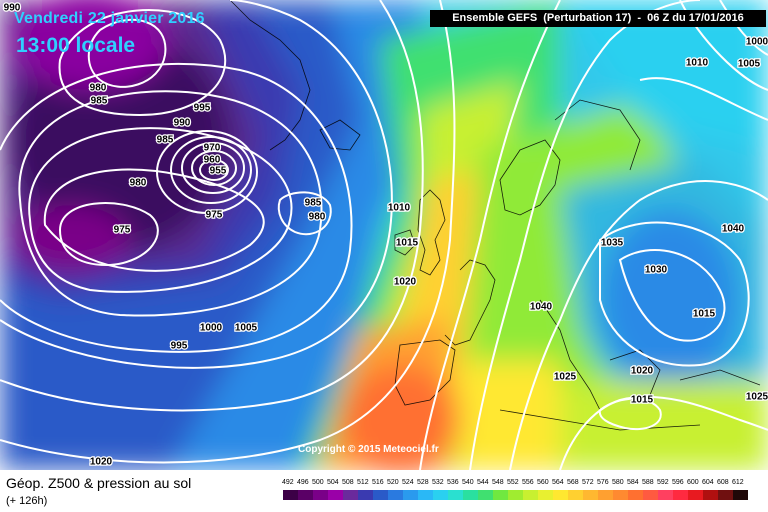  I want to click on scale-tick-label: 568, so click(573, 482).